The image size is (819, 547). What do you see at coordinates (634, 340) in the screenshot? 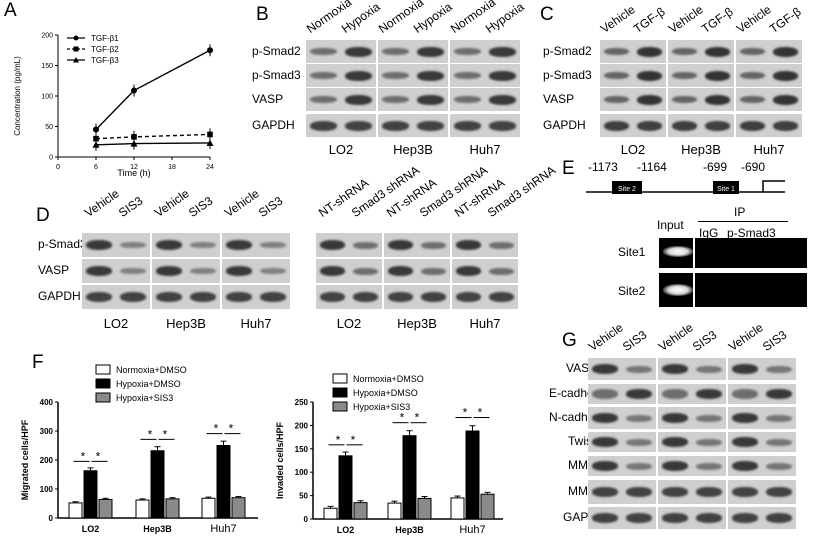
I see `g-lane-label-1: SIS3` at bounding box center [634, 340].